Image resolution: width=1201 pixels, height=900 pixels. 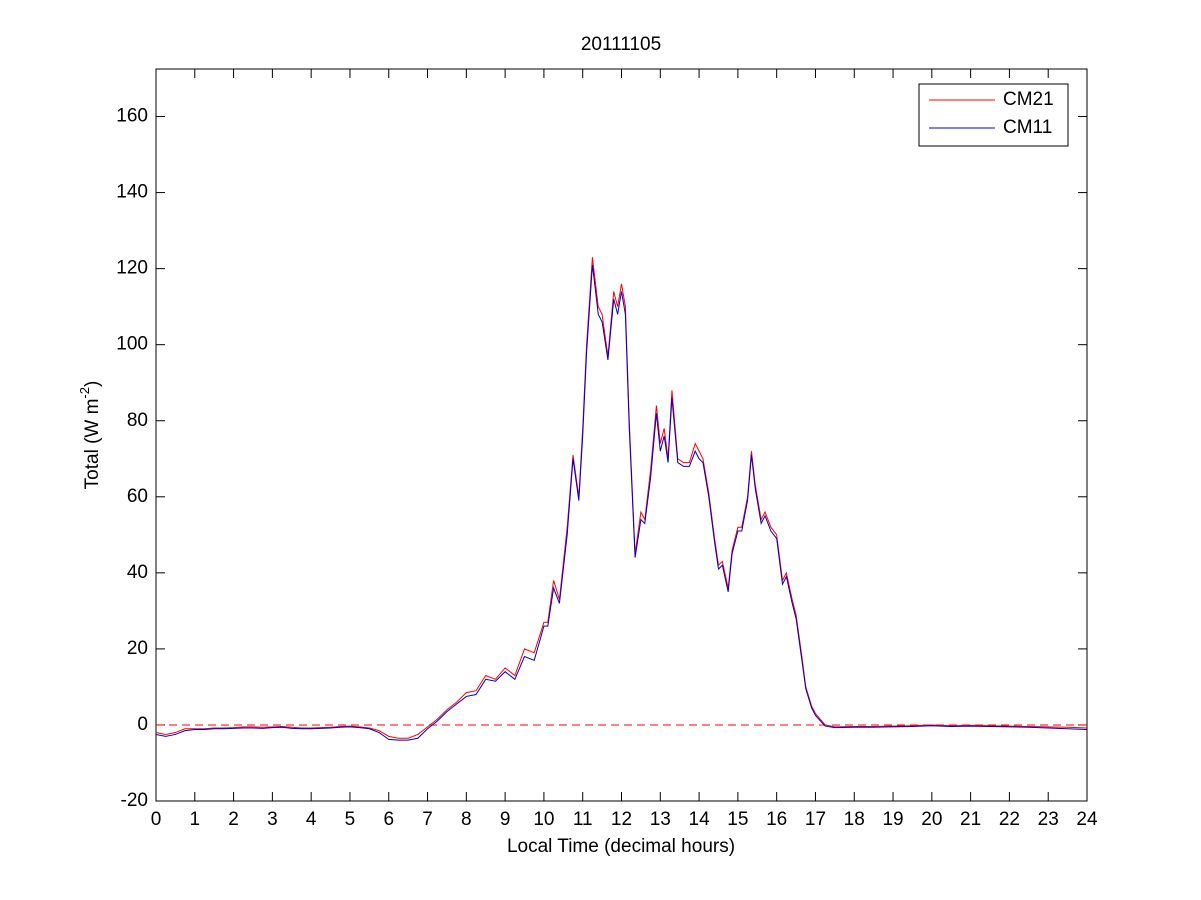 What do you see at coordinates (233, 819) in the screenshot?
I see `x-tick-label: 2` at bounding box center [233, 819].